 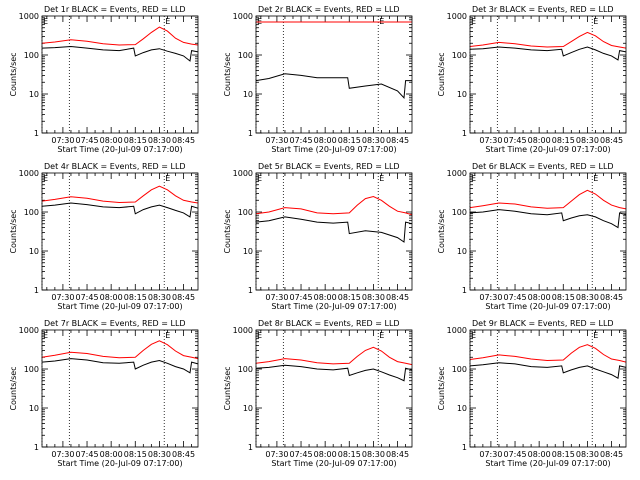 I want to click on chart-title: Det 8r BLACK = Events, RED = LLD, so click(x=329, y=323).